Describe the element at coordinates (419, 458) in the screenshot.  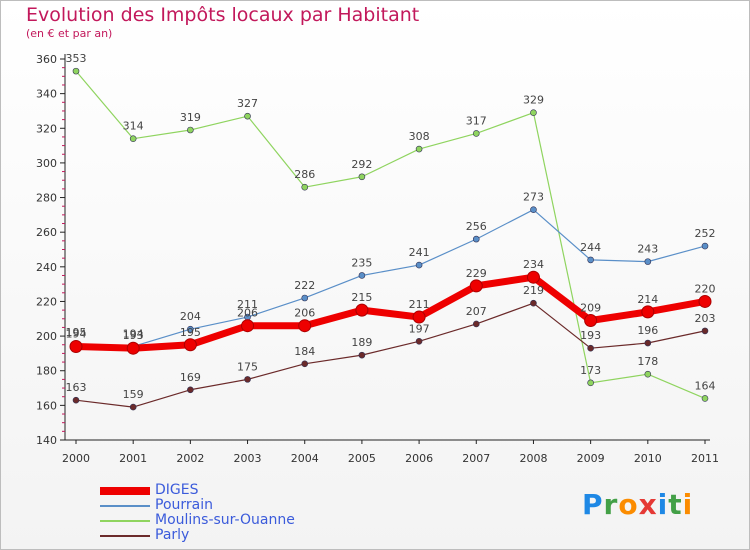
I see `x-tick-label: 2006` at that location.